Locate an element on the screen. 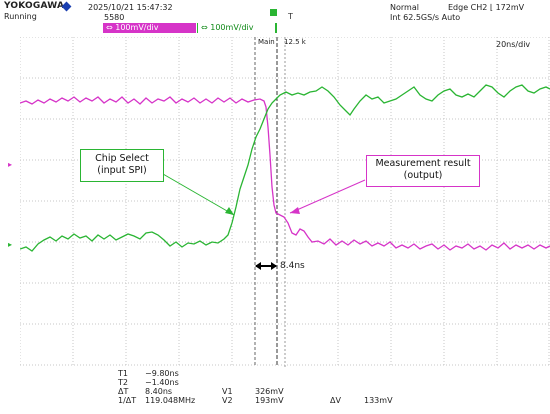  inv-dt-value: 119.048MHz is located at coordinates (170, 400).